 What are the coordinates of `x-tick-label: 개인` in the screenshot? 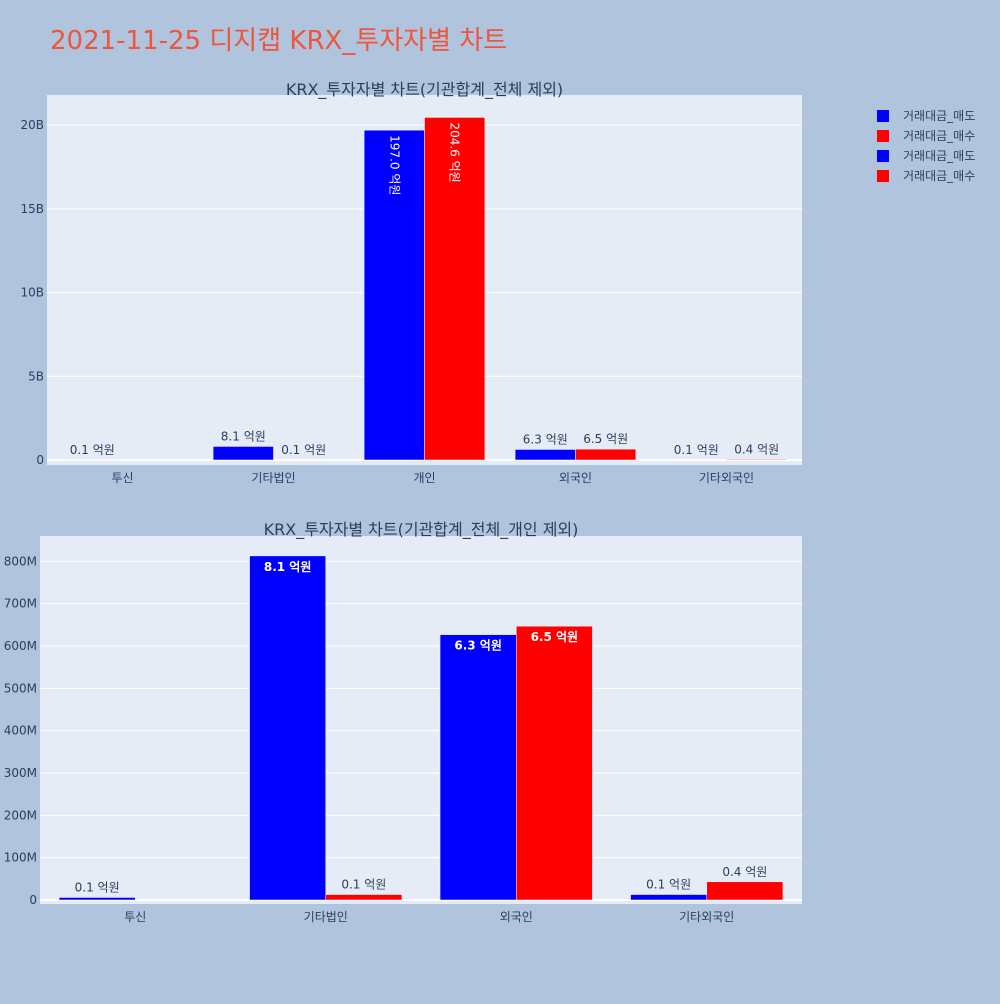 It's located at (424, 478).